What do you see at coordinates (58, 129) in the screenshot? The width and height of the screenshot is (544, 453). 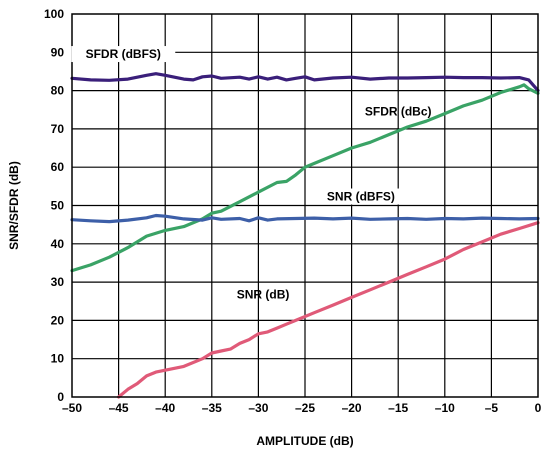 I see `y-tick-label: 70` at bounding box center [58, 129].